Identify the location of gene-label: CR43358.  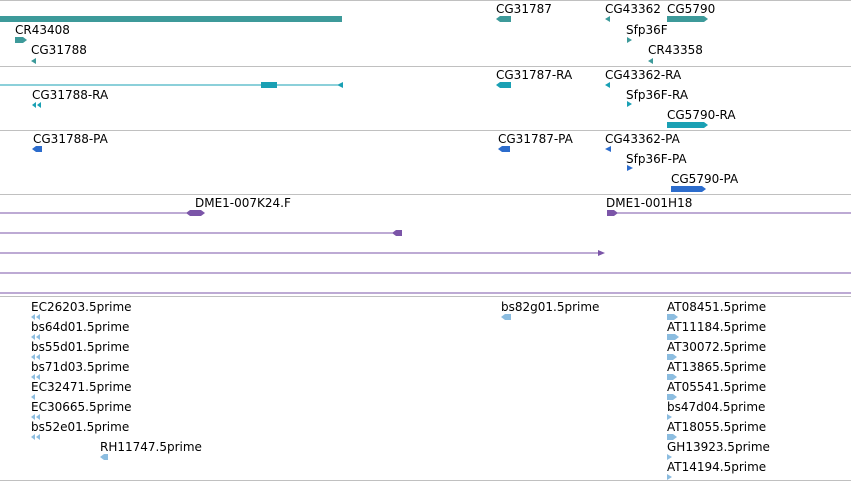
(675, 50).